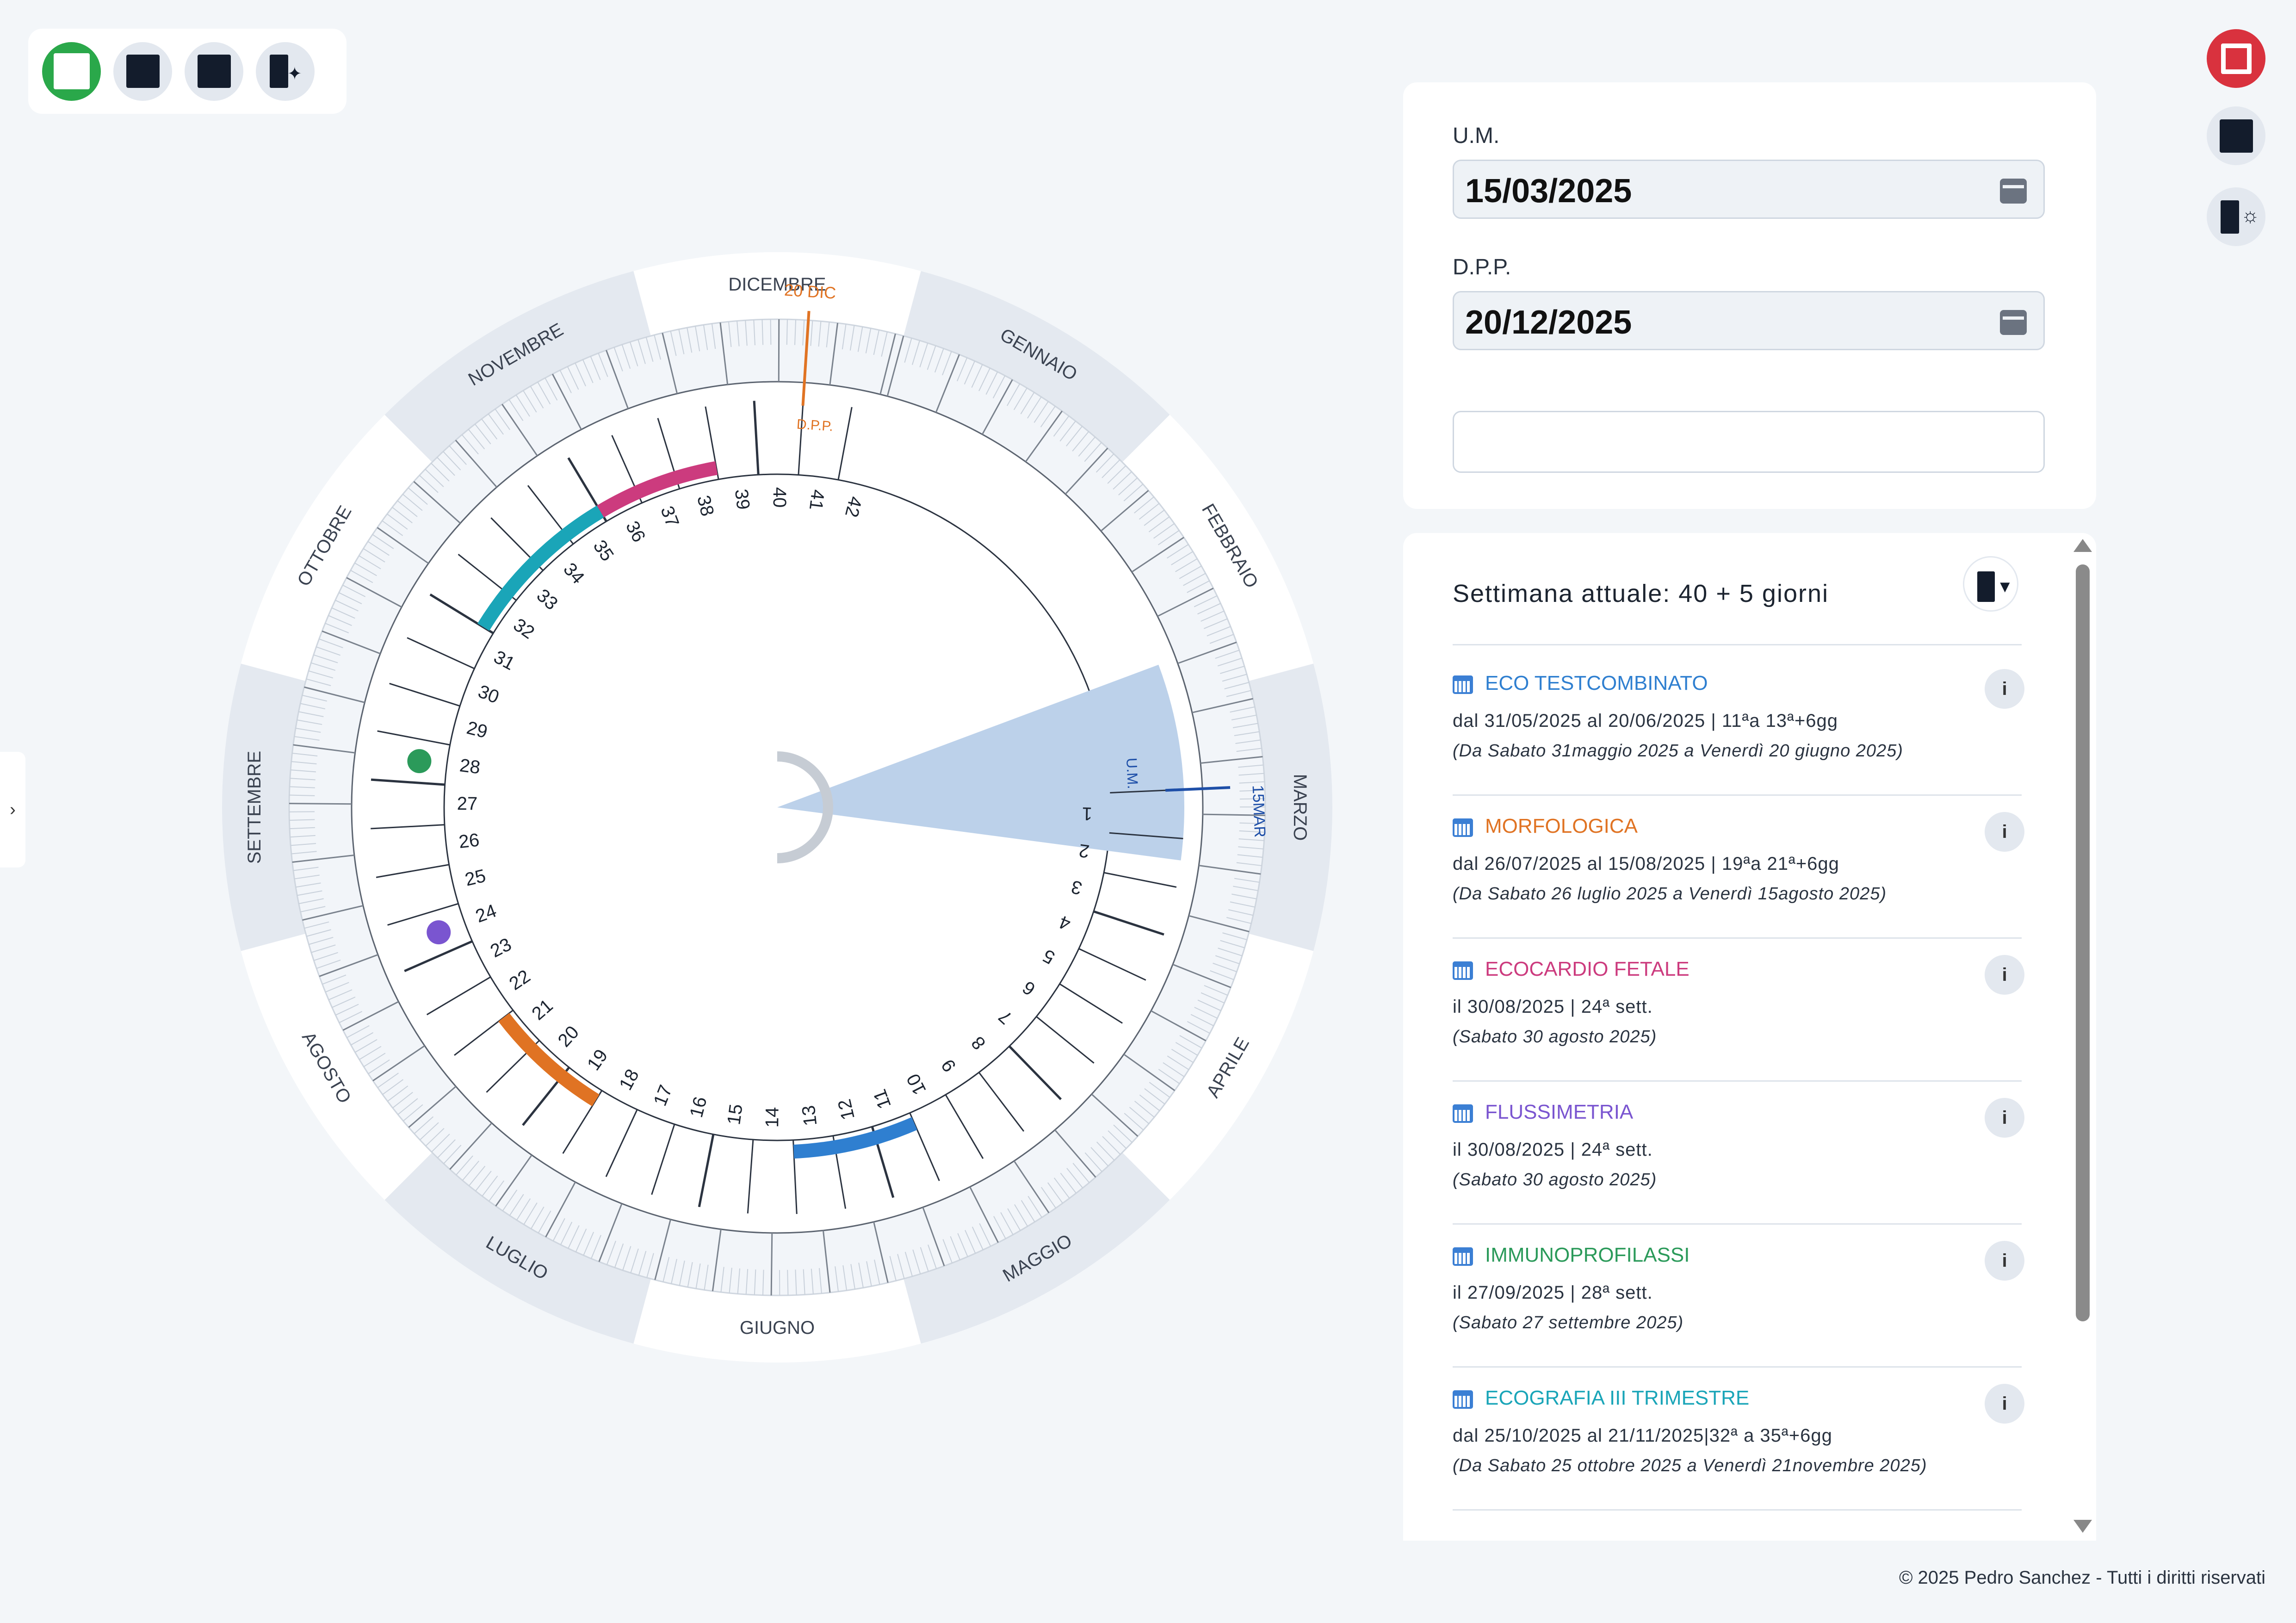 The height and width of the screenshot is (1623, 2296). I want to click on filter-button: ▼, so click(1990, 584).